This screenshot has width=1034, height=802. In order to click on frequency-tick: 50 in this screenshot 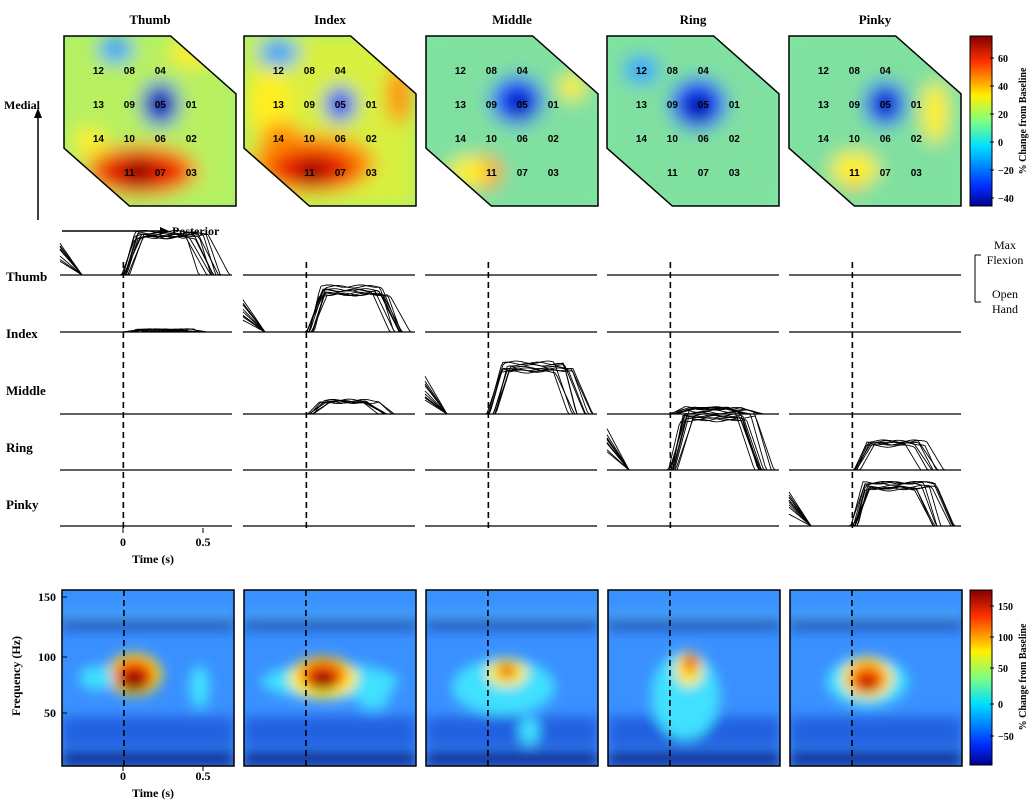, I will do `click(50, 713)`.